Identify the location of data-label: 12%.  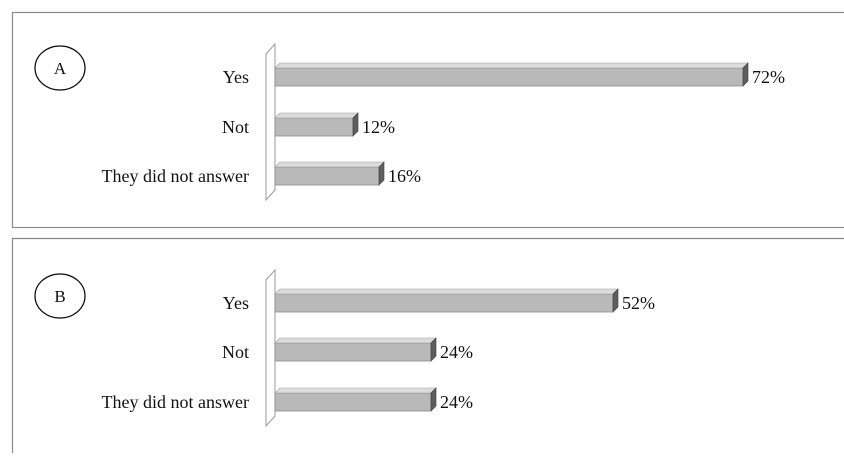
(378, 127).